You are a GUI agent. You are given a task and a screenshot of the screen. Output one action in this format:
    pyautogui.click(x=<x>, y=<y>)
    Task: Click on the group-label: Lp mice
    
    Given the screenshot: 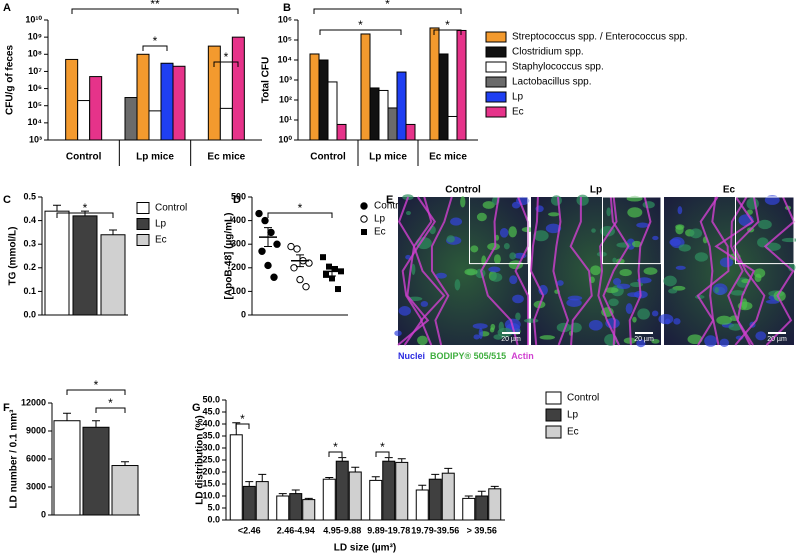 What is the action you would take?
    pyautogui.click(x=388, y=157)
    